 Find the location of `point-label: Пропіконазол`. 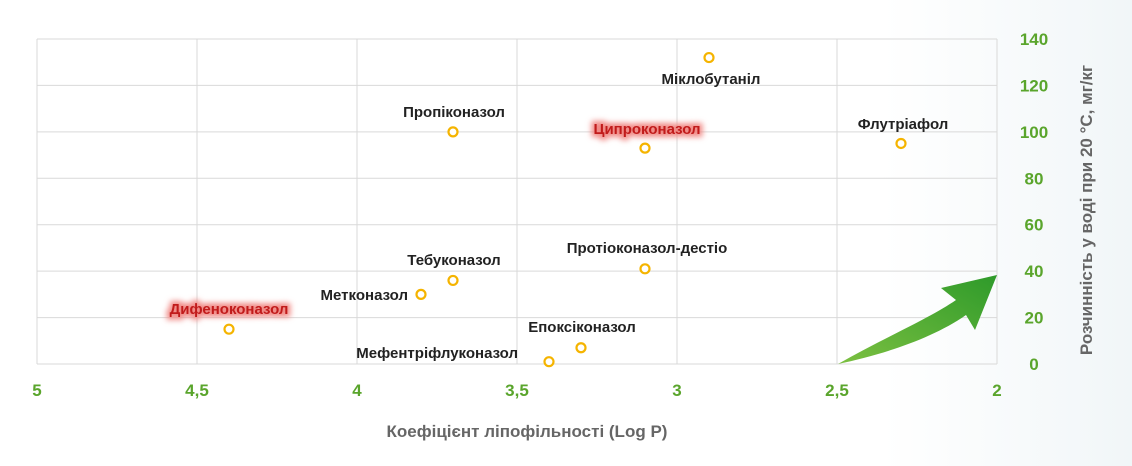

point-label: Пропіконазол is located at coordinates (454, 112).